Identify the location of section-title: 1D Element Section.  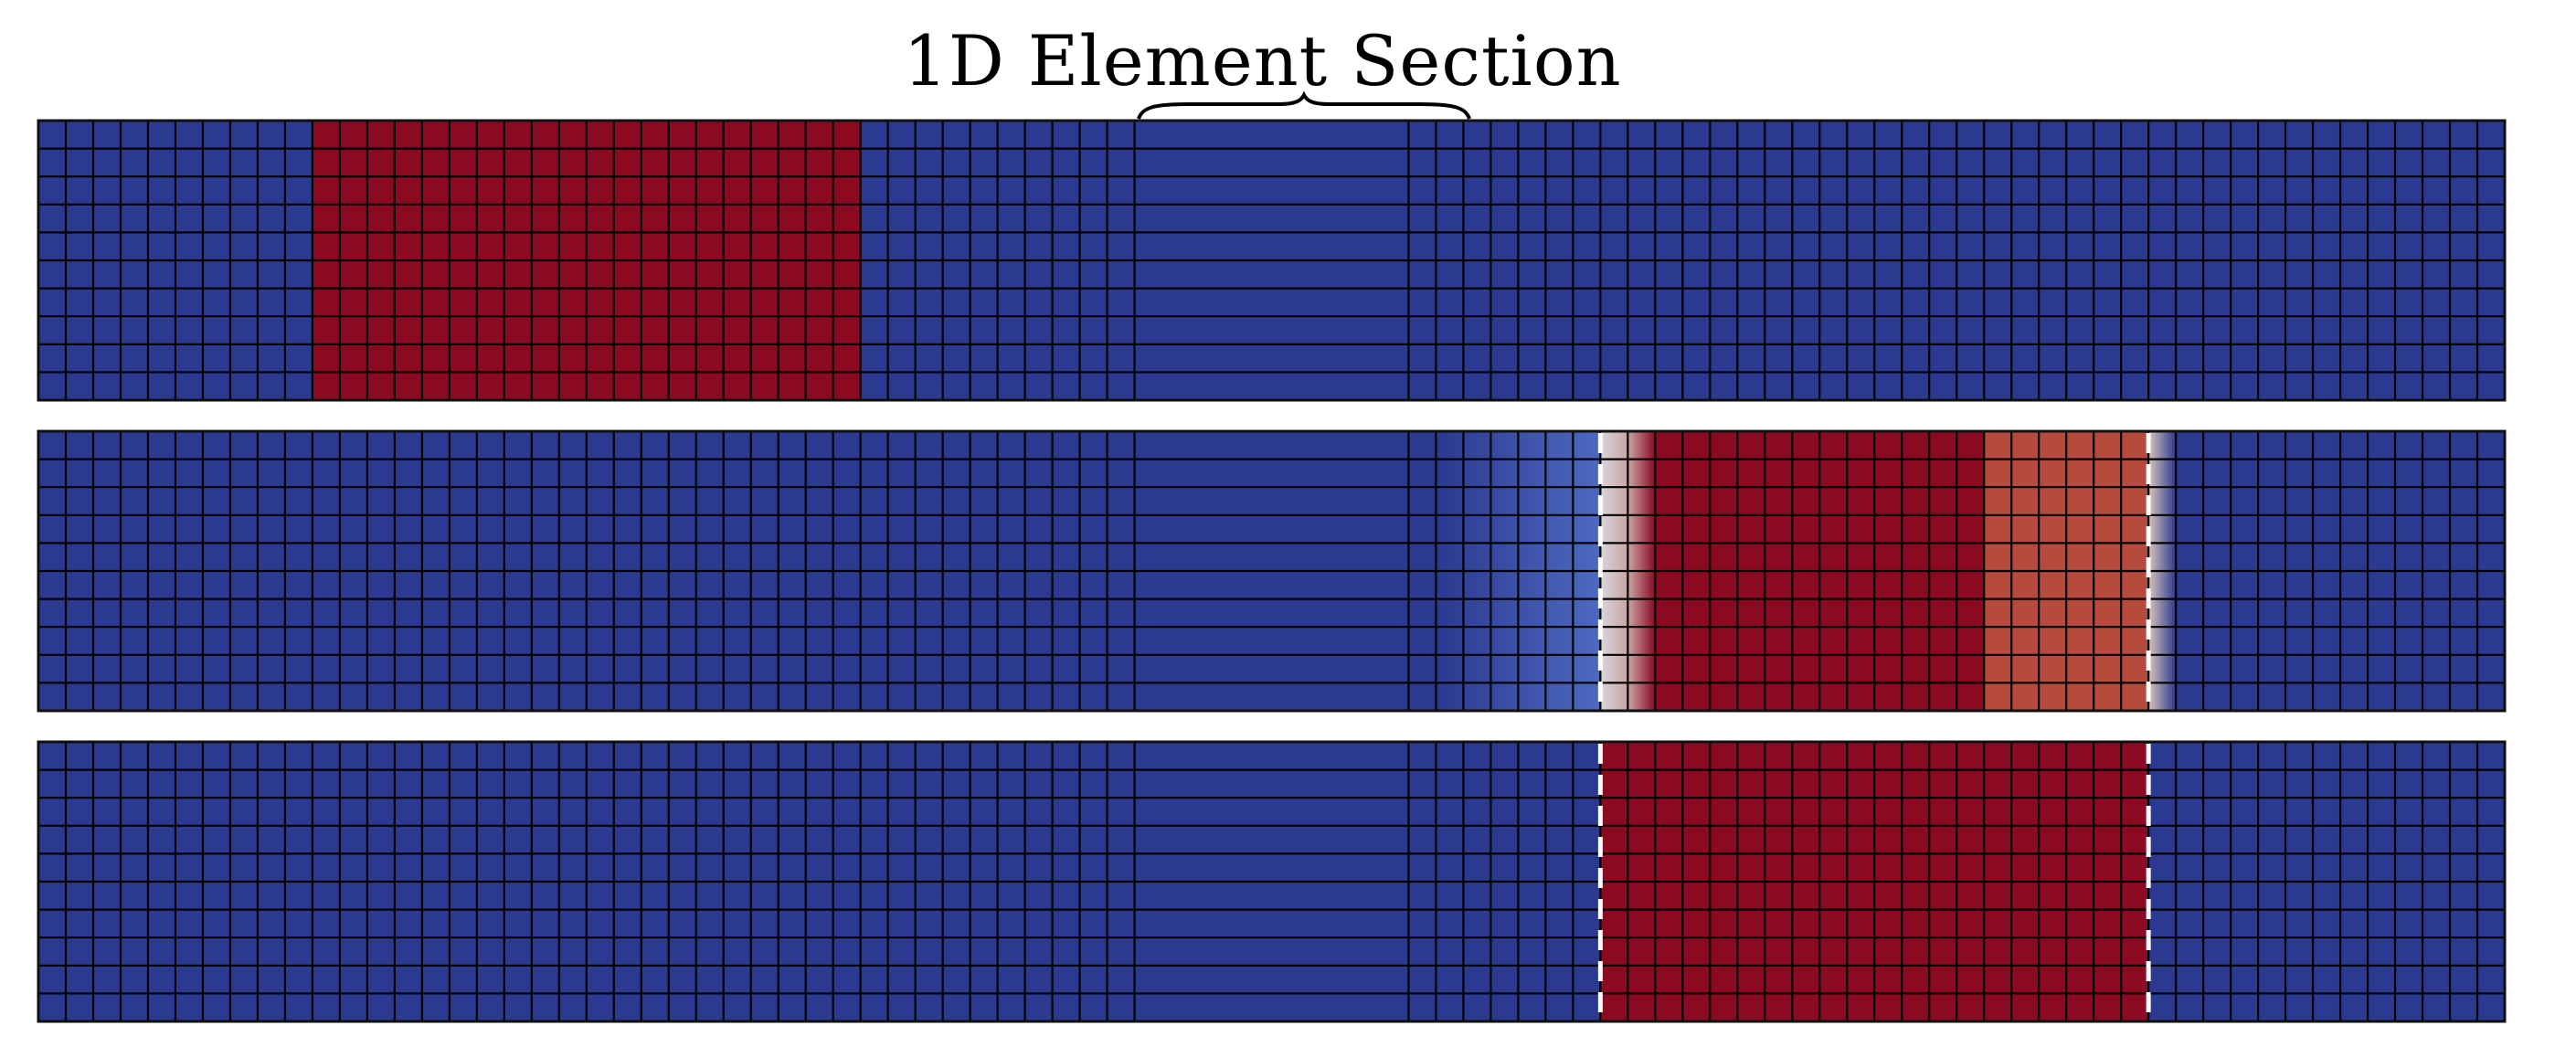
(1288, 60).